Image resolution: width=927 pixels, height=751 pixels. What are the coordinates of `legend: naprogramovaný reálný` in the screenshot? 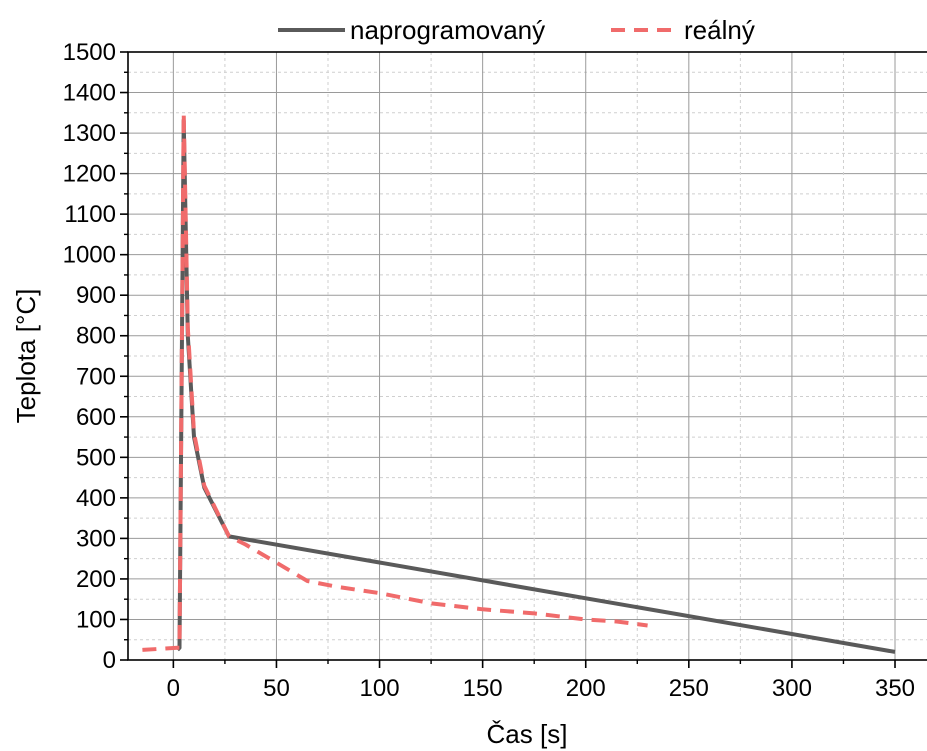 It's located at (516, 30).